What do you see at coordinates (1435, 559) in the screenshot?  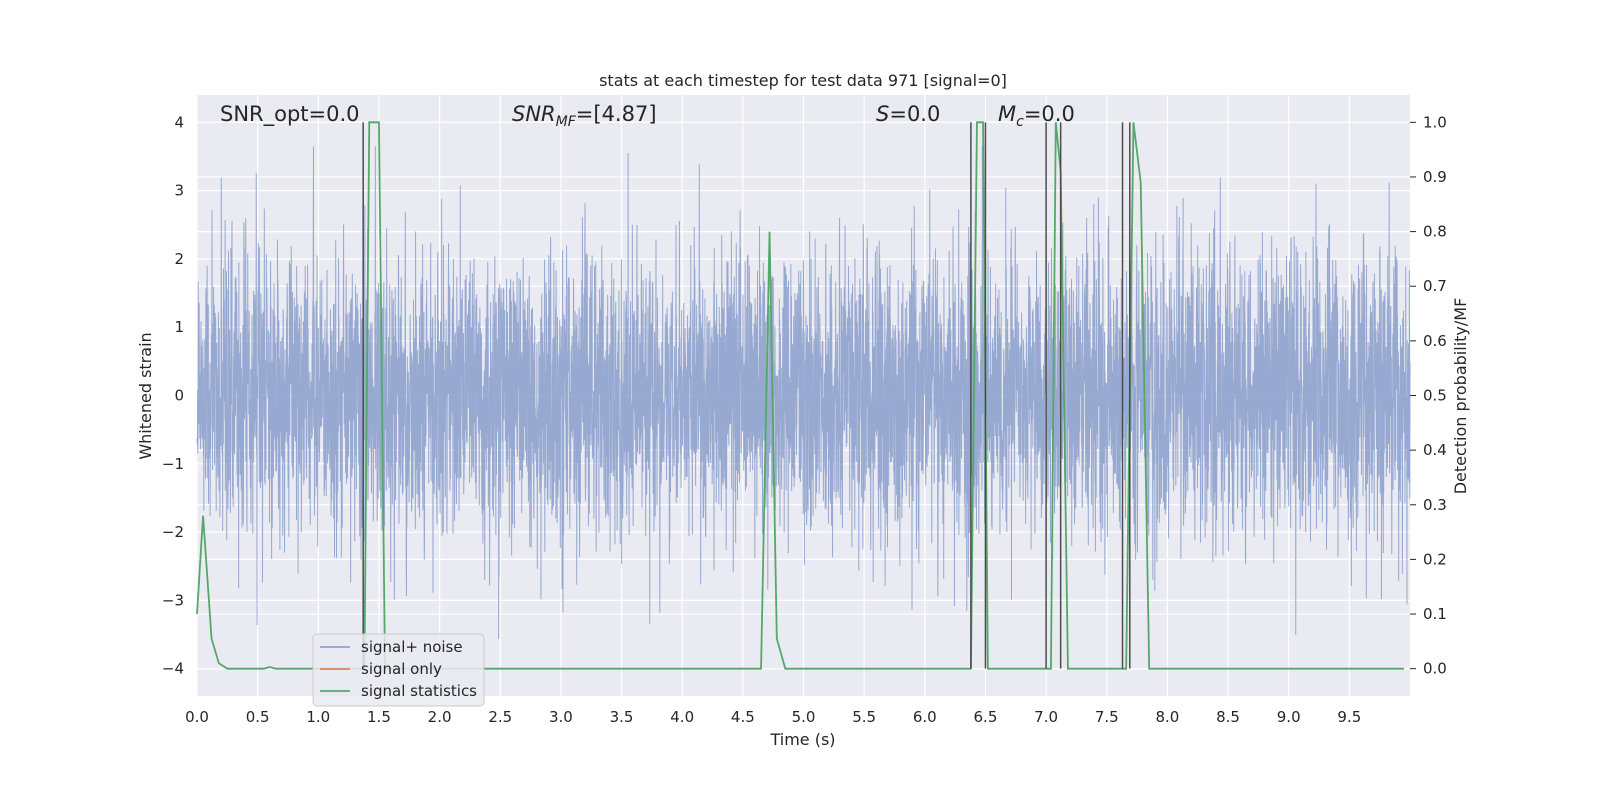 I see `y2-tick-label: 0.2` at bounding box center [1435, 559].